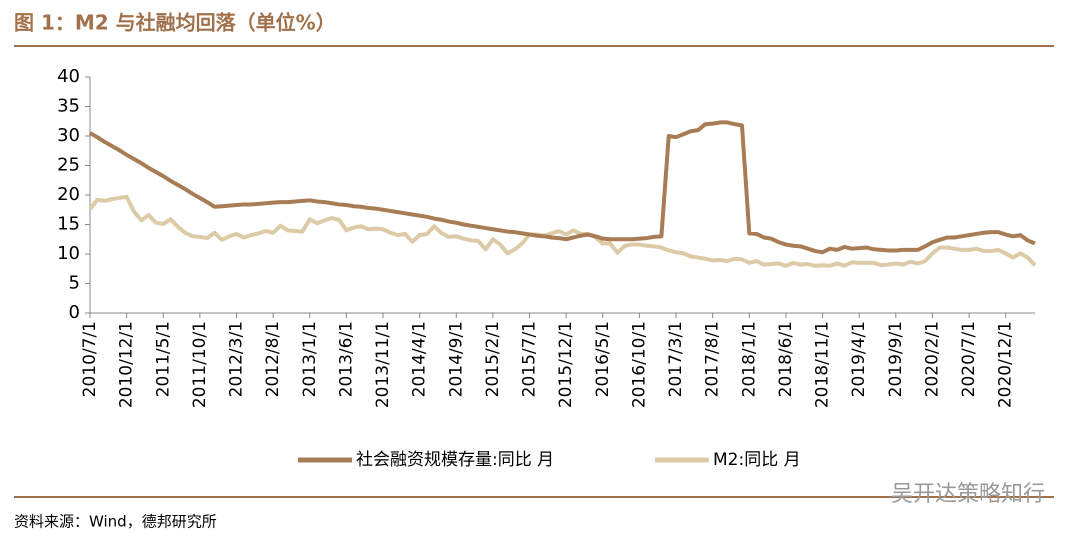 This screenshot has width=1080, height=546. I want to click on x-tick-label: 2020/12/1, so click(1006, 364).